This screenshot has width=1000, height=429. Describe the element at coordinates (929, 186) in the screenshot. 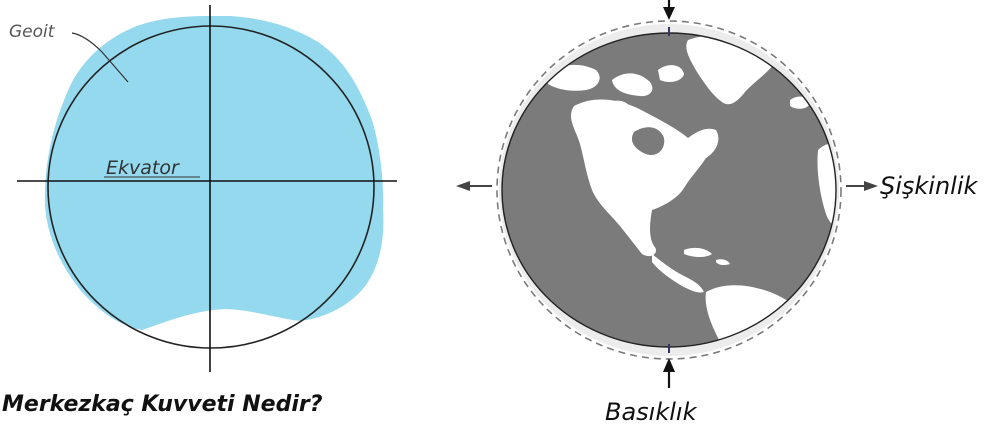

I see `bulge-label: Şişkinlik` at that location.